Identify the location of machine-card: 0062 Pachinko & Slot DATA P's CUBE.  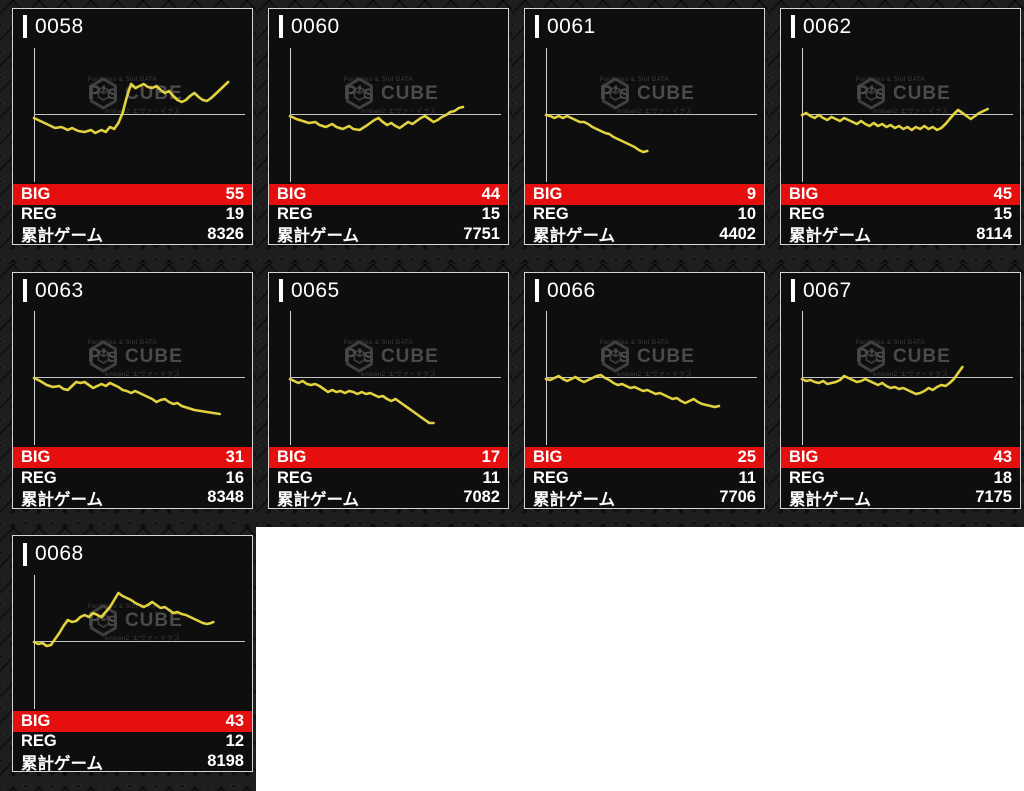
(900, 126).